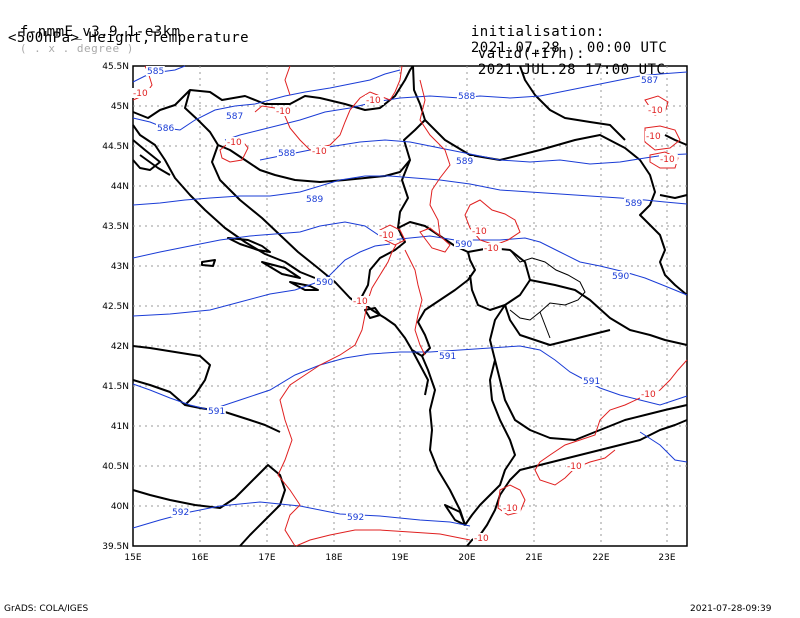  I want to click on region-borders, so click(547, 294).